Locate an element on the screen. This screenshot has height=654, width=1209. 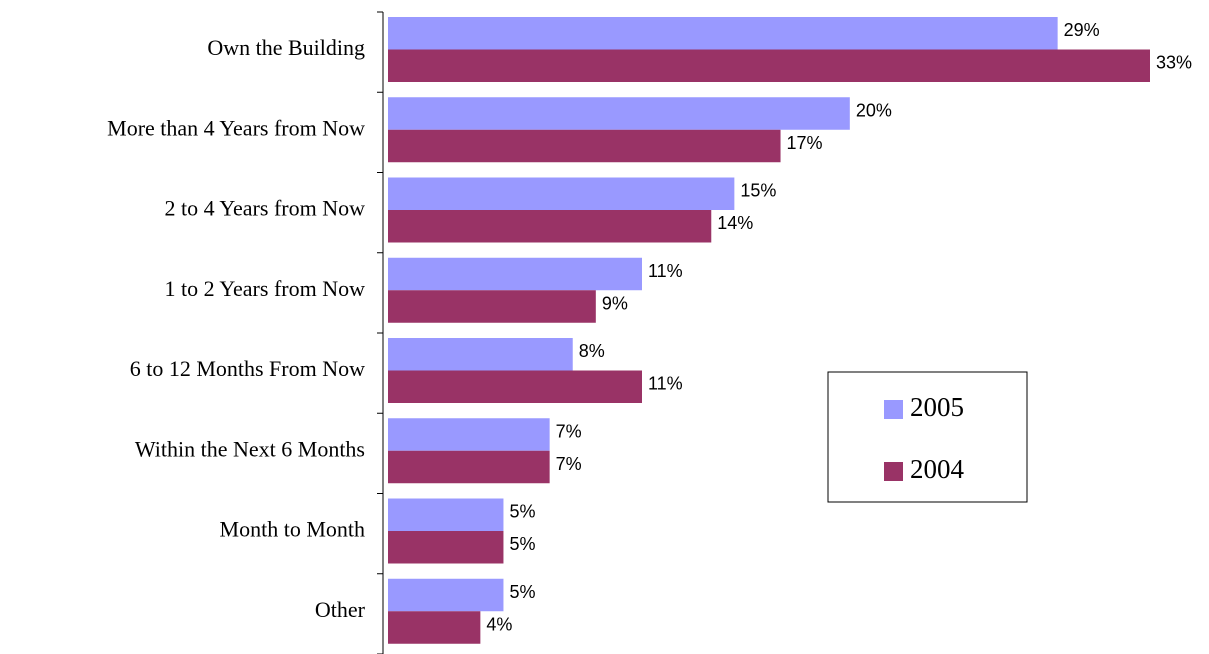
value-label: 20% is located at coordinates (874, 110).